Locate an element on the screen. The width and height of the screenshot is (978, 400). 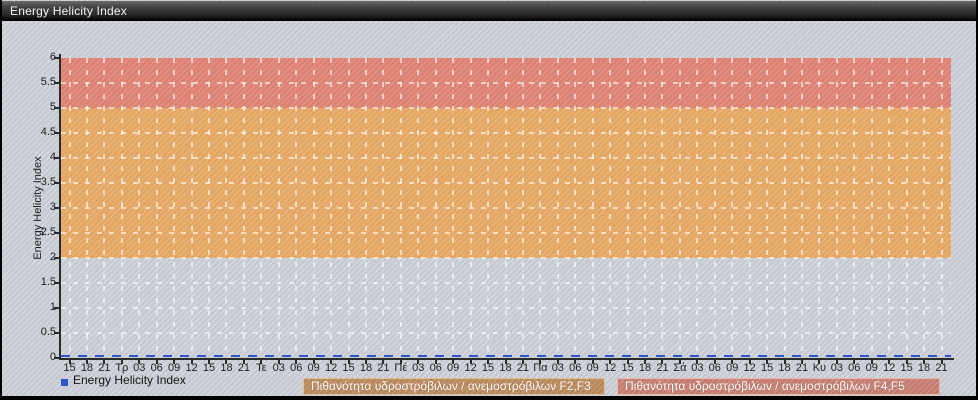
y-tick-label: 4 is located at coordinates (52, 157).